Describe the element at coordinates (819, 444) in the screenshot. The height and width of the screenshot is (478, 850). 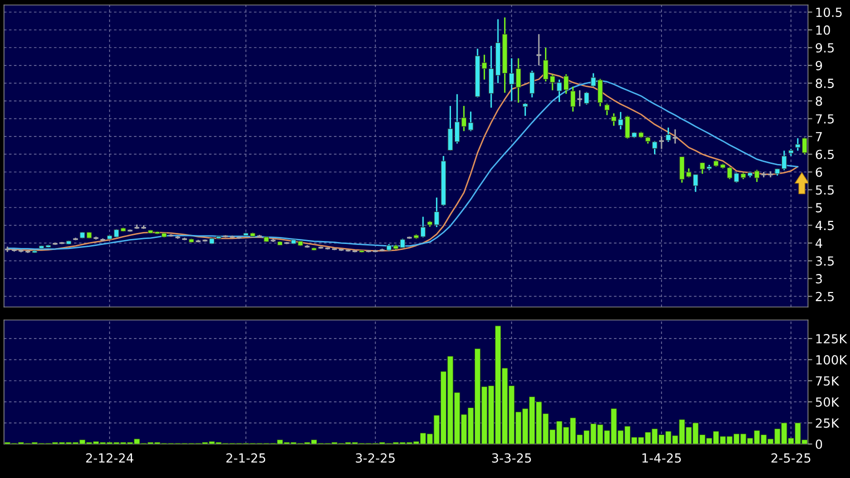
I see `y-tick-label: 0` at that location.